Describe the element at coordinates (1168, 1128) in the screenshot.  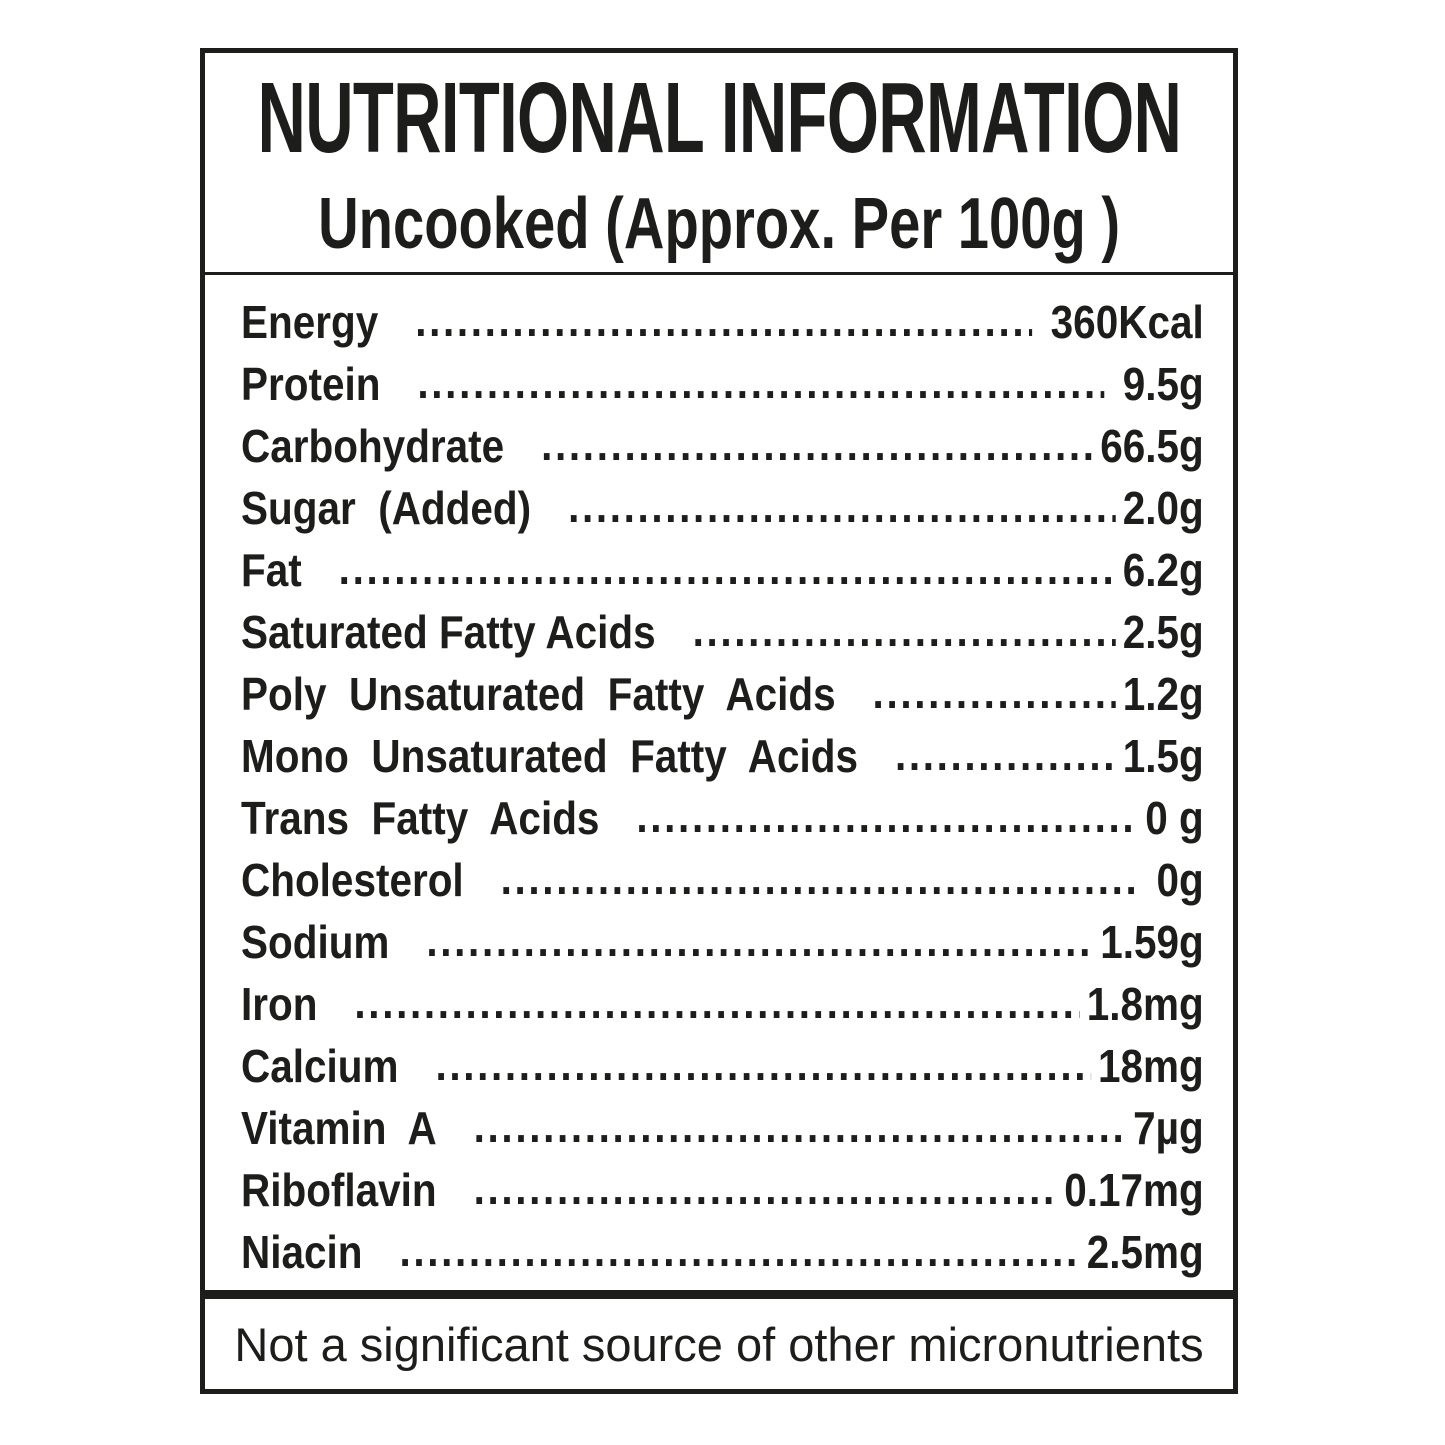
I see `nutrient-value: 7µg` at that location.